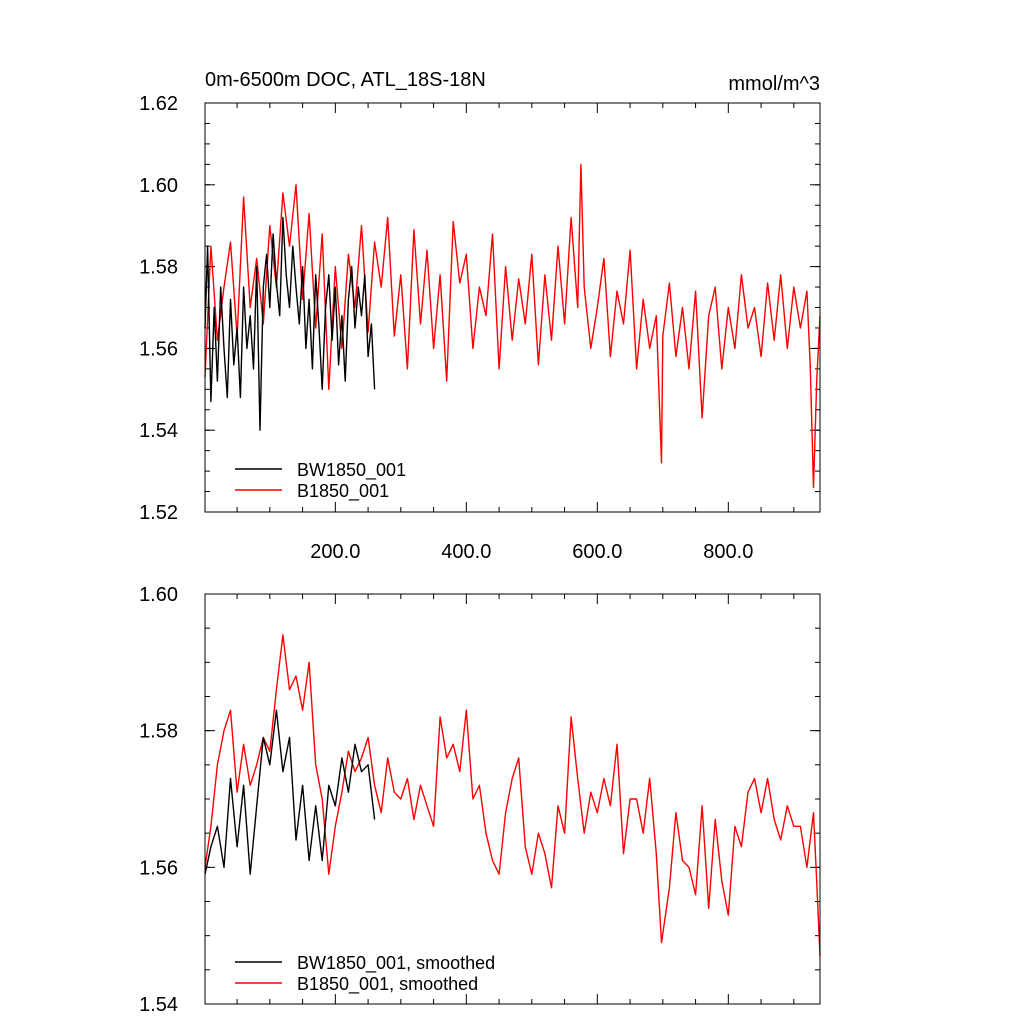  Describe the element at coordinates (158, 868) in the screenshot. I see `bottom-y-tick-label: 1.56` at that location.